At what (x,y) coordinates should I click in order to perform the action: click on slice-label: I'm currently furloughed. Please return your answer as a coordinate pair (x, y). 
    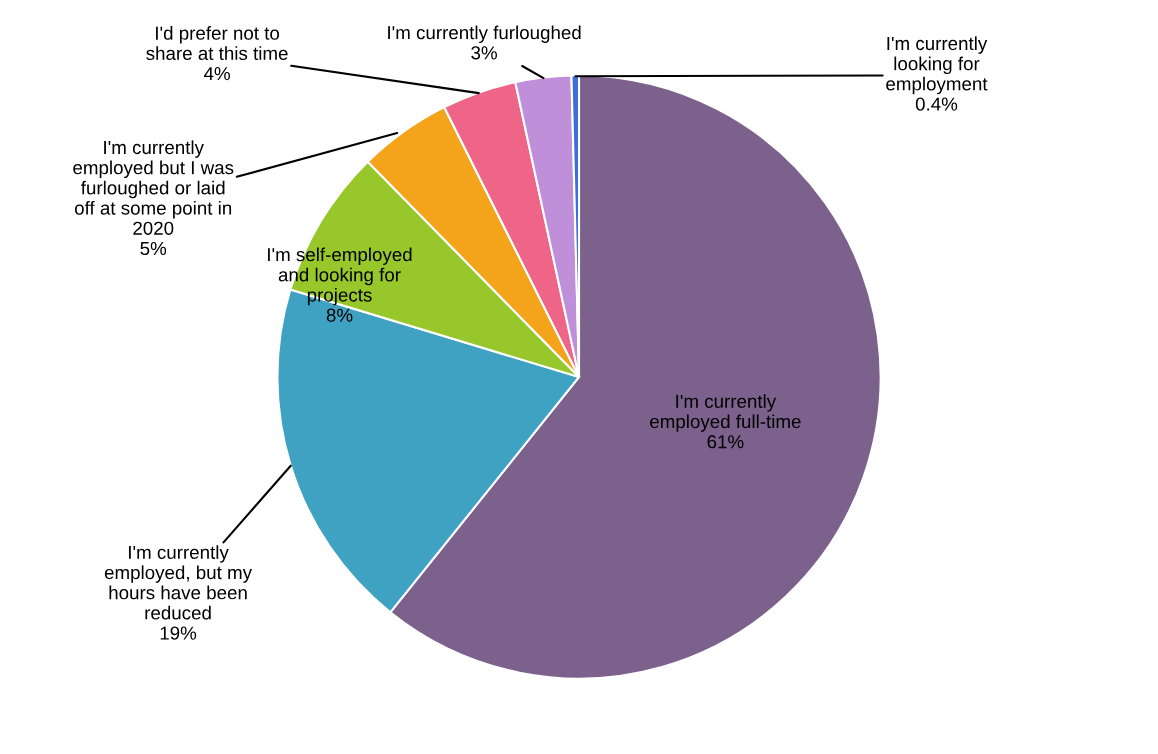
    Looking at the image, I should click on (484, 34).